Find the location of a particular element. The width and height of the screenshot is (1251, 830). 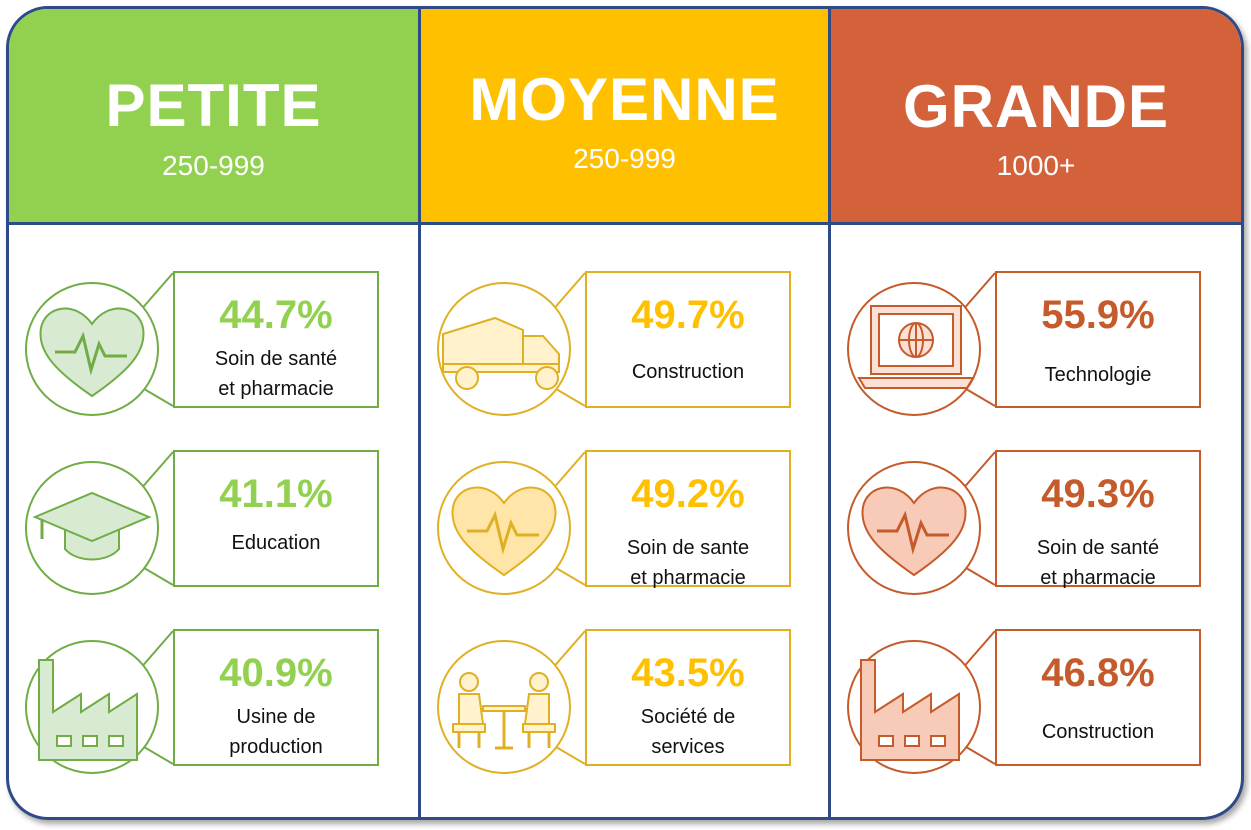

stat-card-1: 55.9% Technologie is located at coordinates (1036, 343).